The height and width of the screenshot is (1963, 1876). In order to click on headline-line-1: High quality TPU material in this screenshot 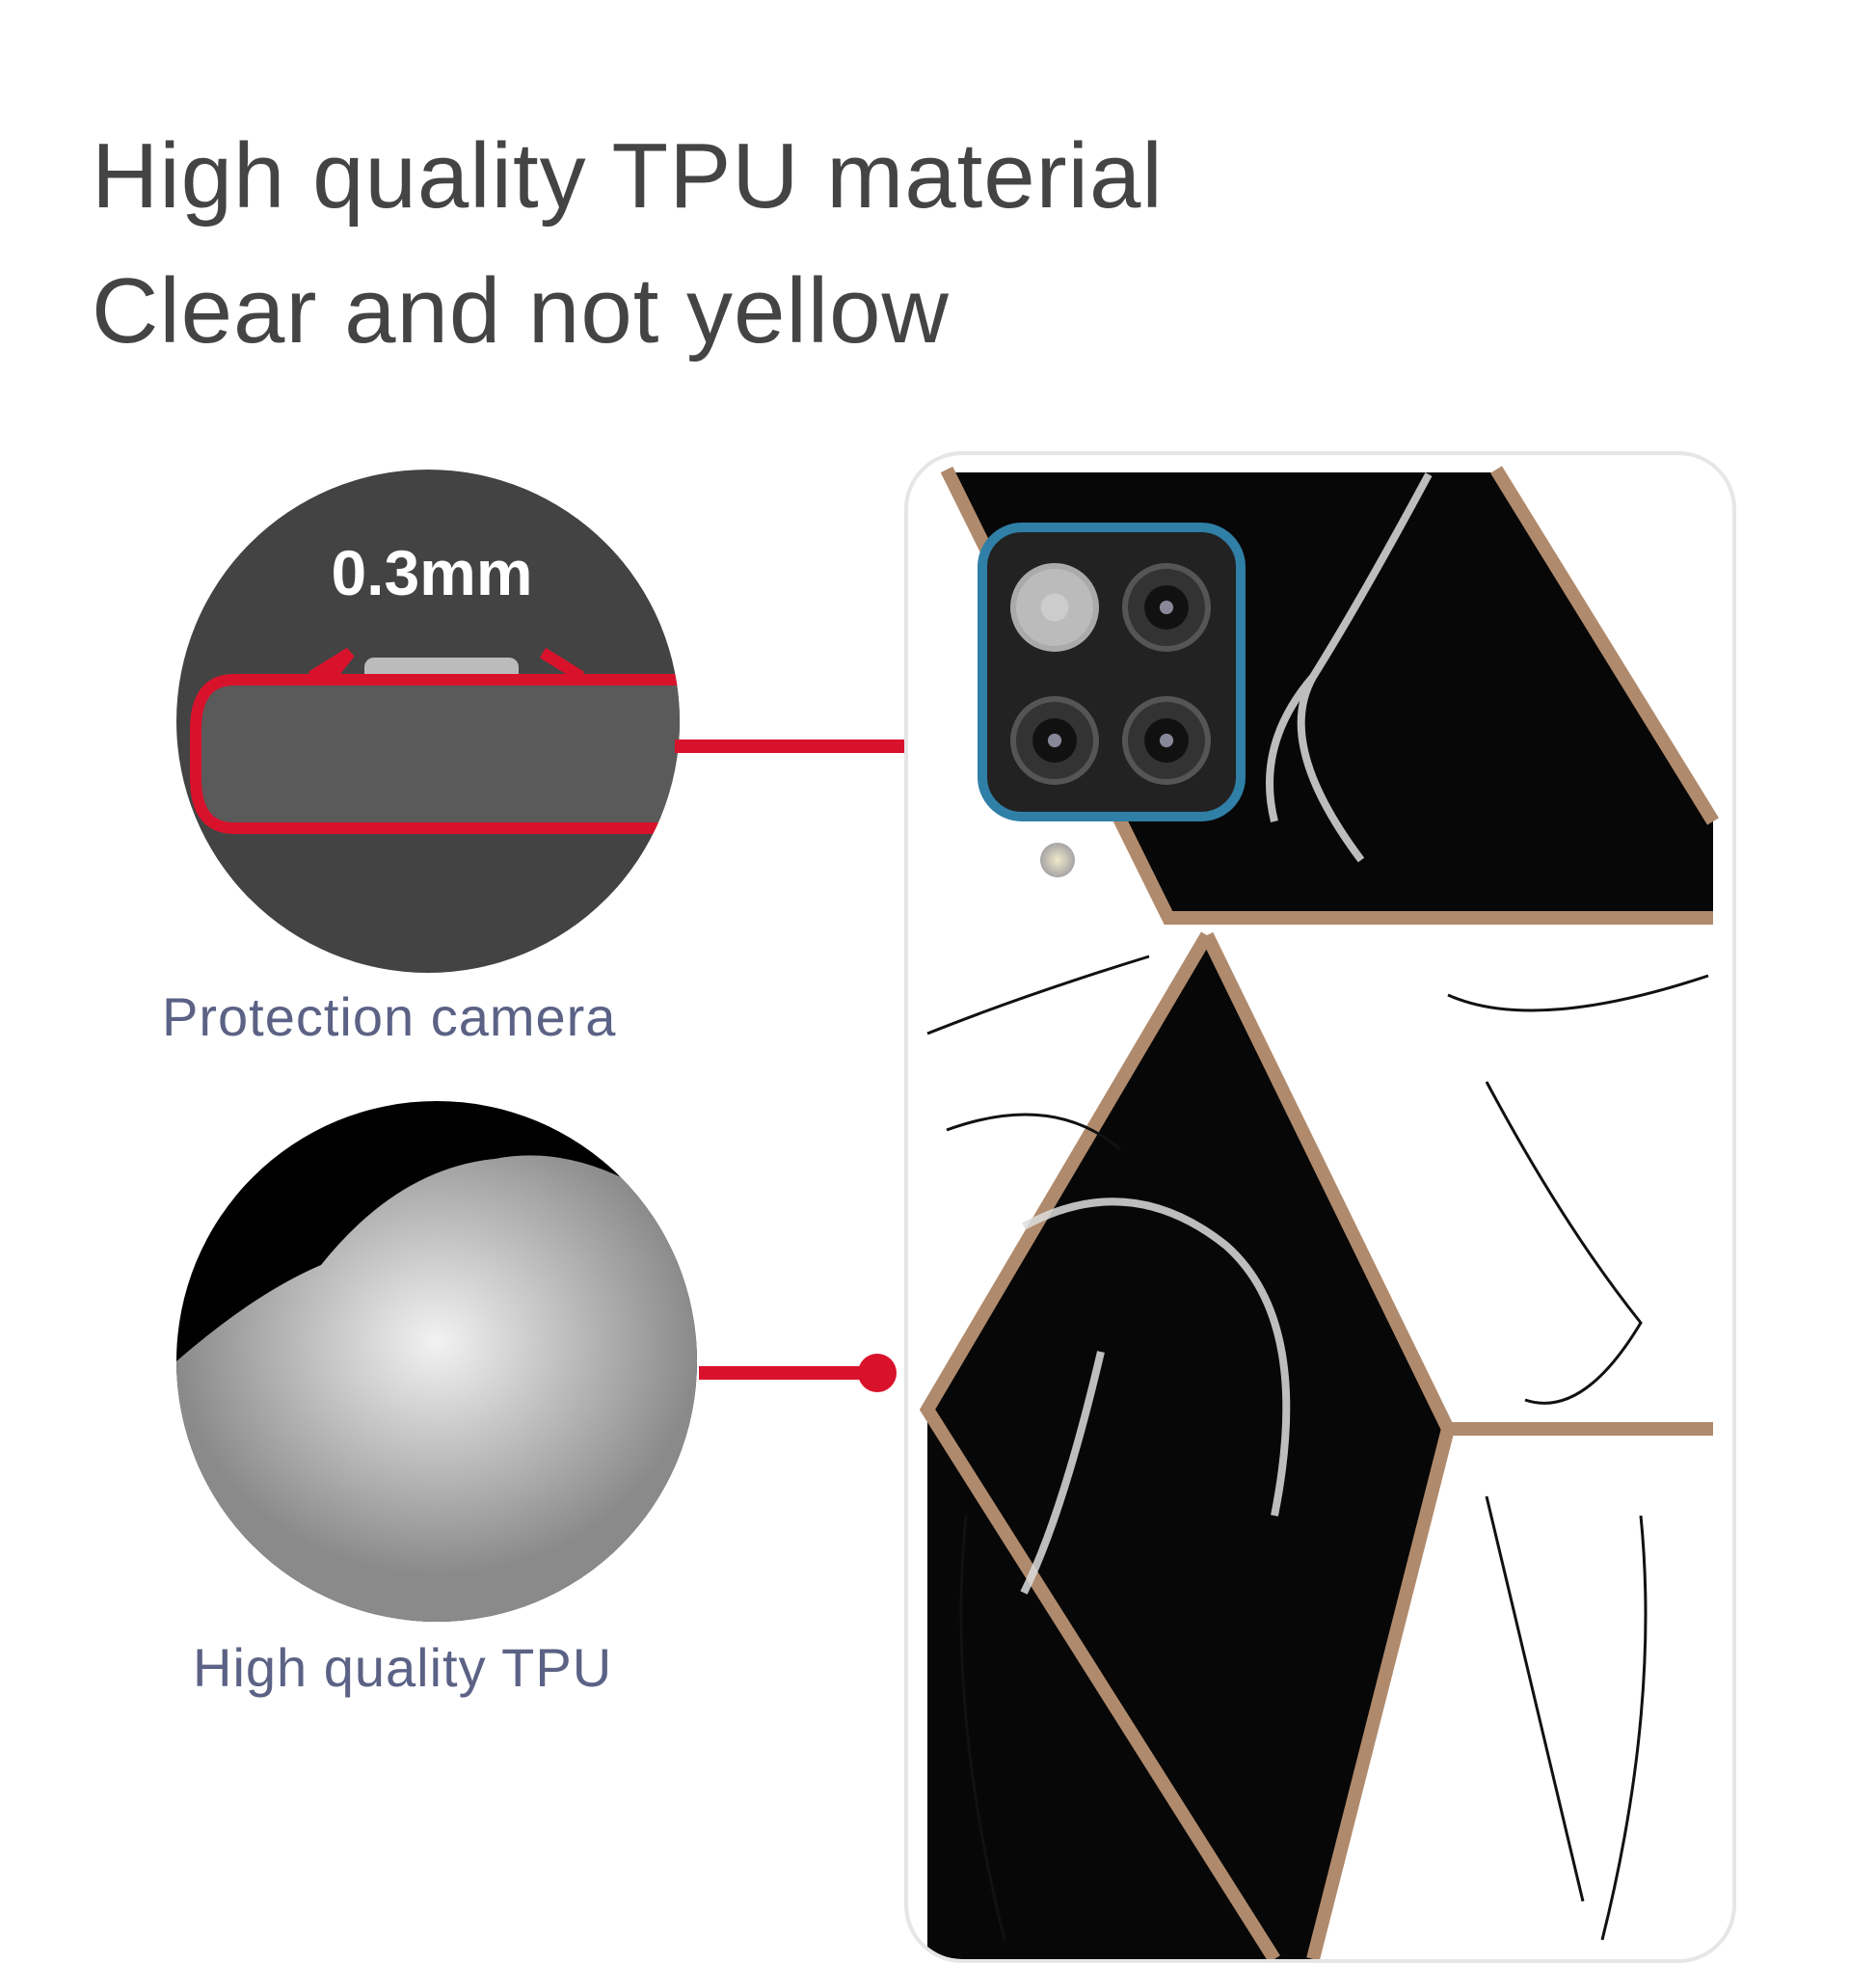, I will do `click(628, 176)`.